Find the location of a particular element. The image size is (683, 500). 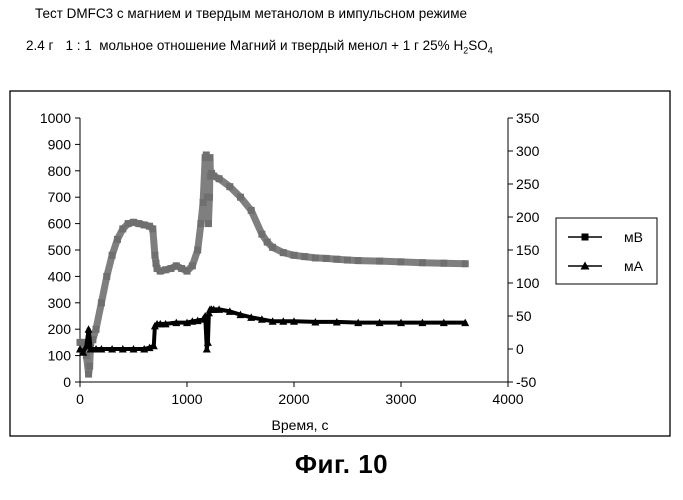

x-tick-label: 1000 is located at coordinates (186, 399).